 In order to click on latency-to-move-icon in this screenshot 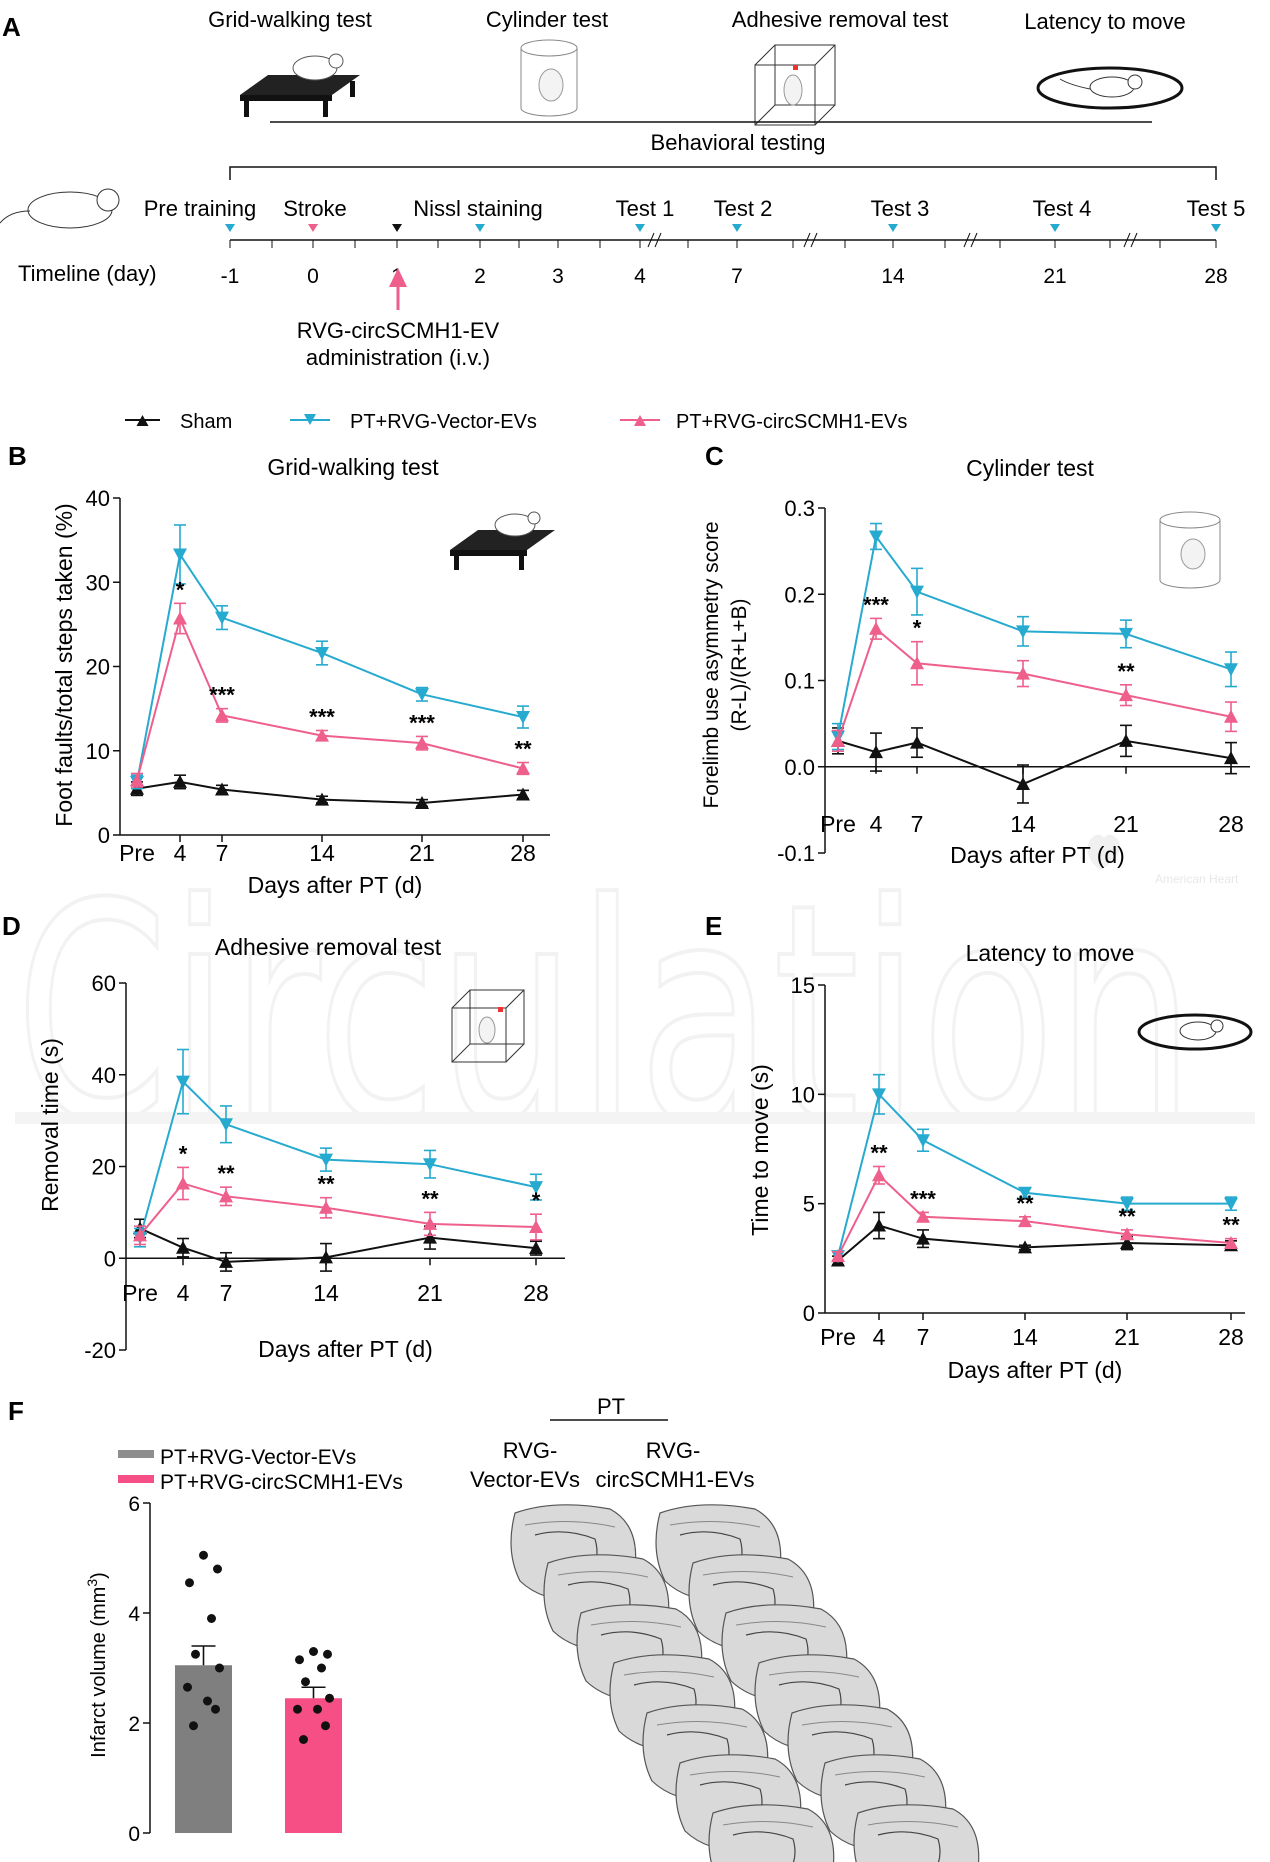, I will do `click(1195, 1032)`.